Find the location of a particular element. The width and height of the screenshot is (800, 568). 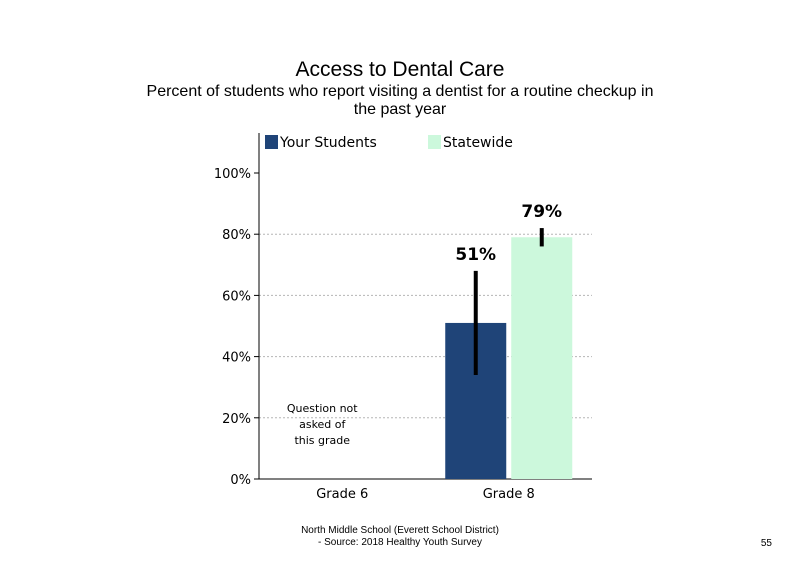

y-tick-label: 80% is located at coordinates (236, 235).